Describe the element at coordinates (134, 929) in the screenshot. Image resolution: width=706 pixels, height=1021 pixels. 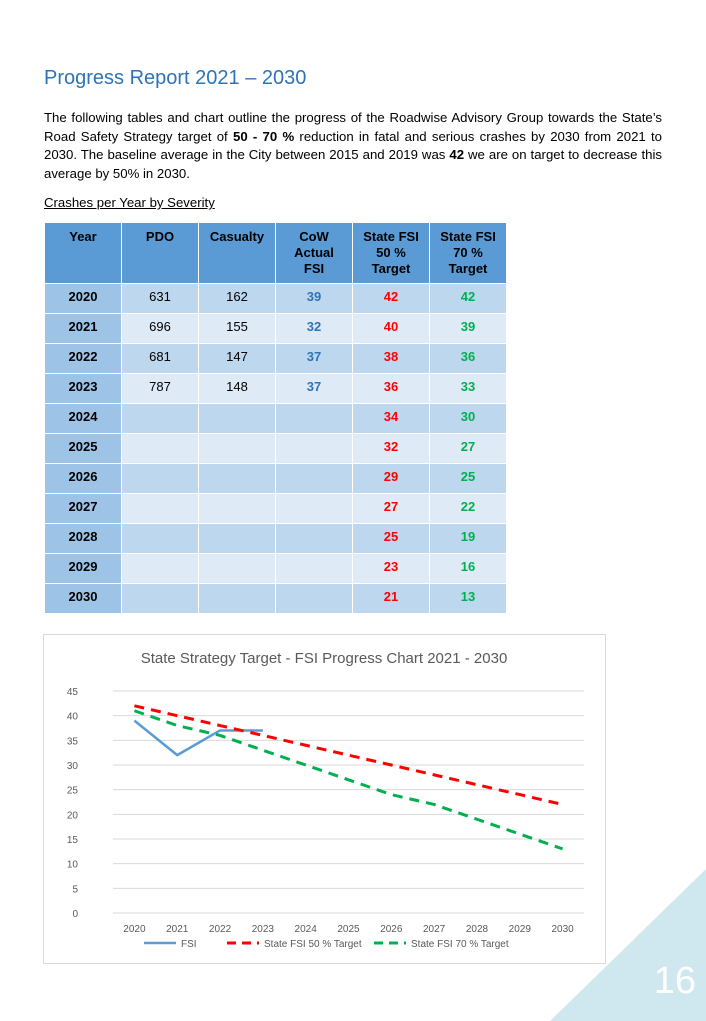
I see `x-tick-label: 2020` at that location.